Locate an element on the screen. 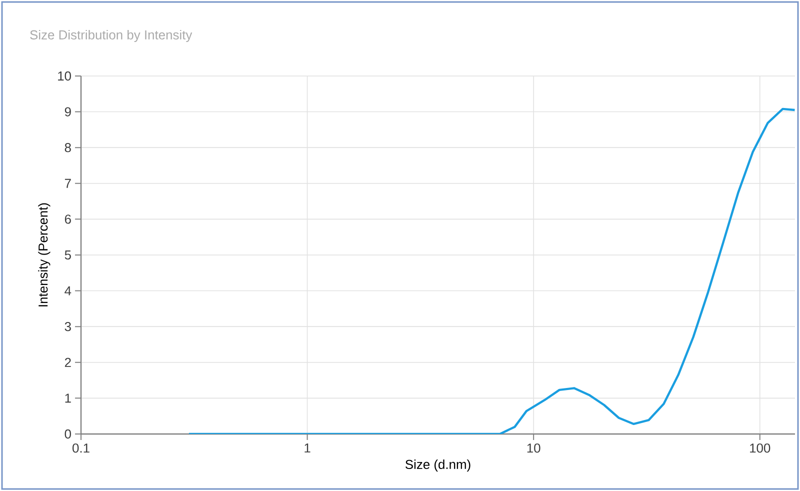  y-tick-label: 0 is located at coordinates (67, 434).